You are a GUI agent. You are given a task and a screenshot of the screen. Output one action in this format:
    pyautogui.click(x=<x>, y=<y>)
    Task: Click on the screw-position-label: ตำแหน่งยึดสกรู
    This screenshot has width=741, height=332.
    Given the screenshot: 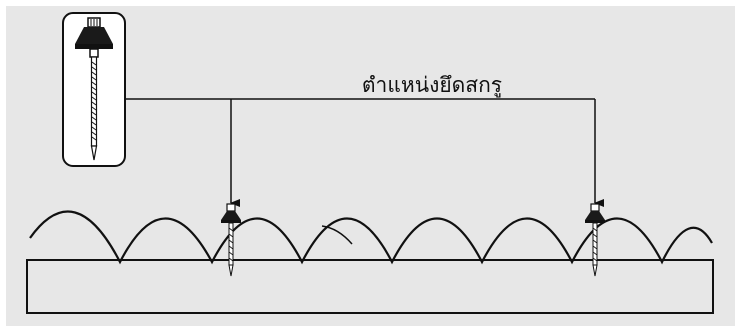 What is the action you would take?
    pyautogui.click(x=432, y=85)
    